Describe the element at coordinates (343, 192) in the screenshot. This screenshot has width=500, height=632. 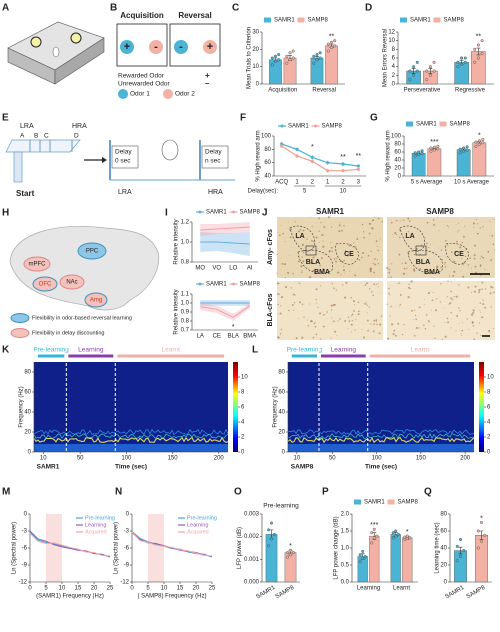
I see `group-label: 10` at that location.